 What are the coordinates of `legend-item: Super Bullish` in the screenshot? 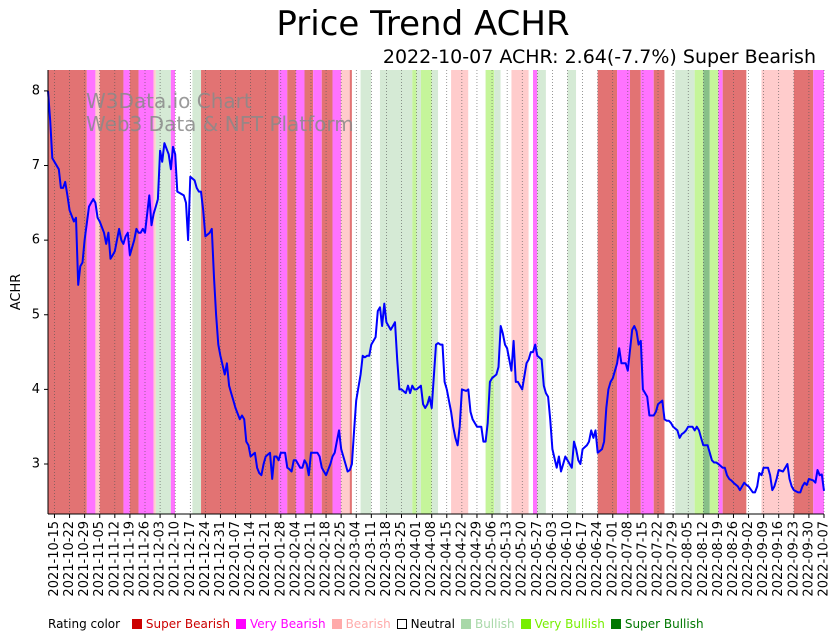 It's located at (657, 624).